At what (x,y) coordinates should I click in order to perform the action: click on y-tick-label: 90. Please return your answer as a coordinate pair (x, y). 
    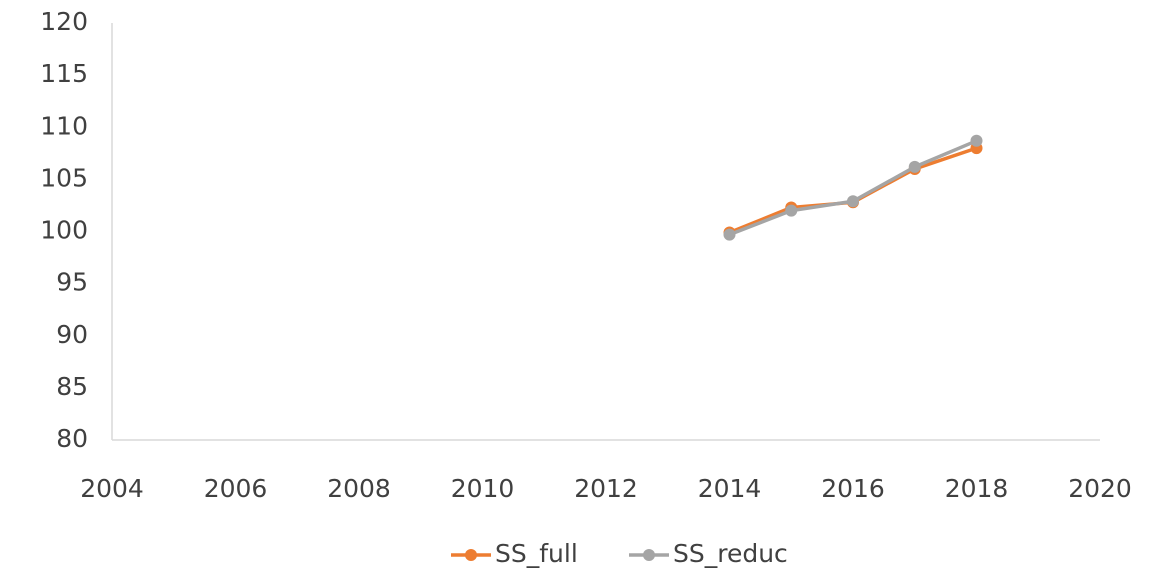
    Looking at the image, I should click on (72, 334).